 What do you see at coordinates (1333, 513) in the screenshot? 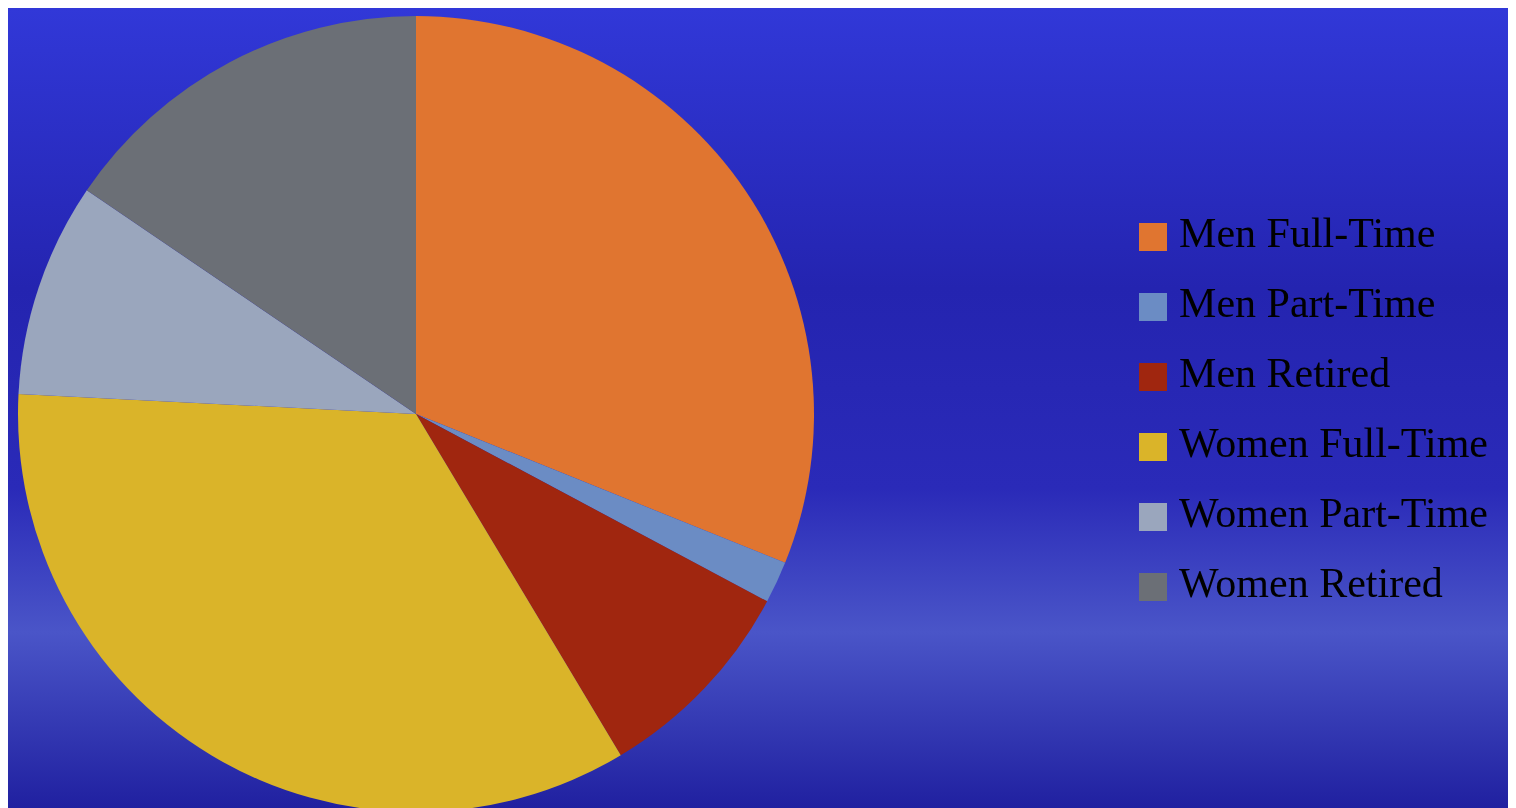
I see `legend-label: Women Part-Time` at bounding box center [1333, 513].